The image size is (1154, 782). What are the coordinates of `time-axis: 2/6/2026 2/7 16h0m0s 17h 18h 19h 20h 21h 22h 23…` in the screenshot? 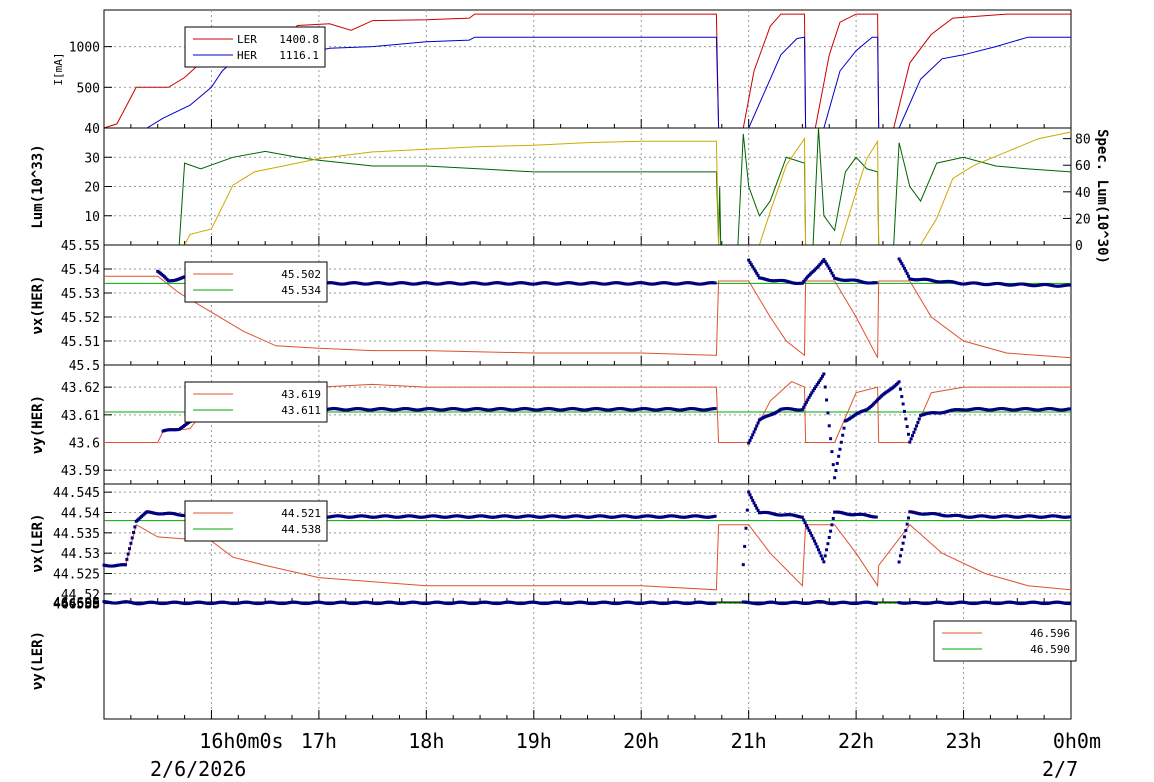 It's located at (625, 755).